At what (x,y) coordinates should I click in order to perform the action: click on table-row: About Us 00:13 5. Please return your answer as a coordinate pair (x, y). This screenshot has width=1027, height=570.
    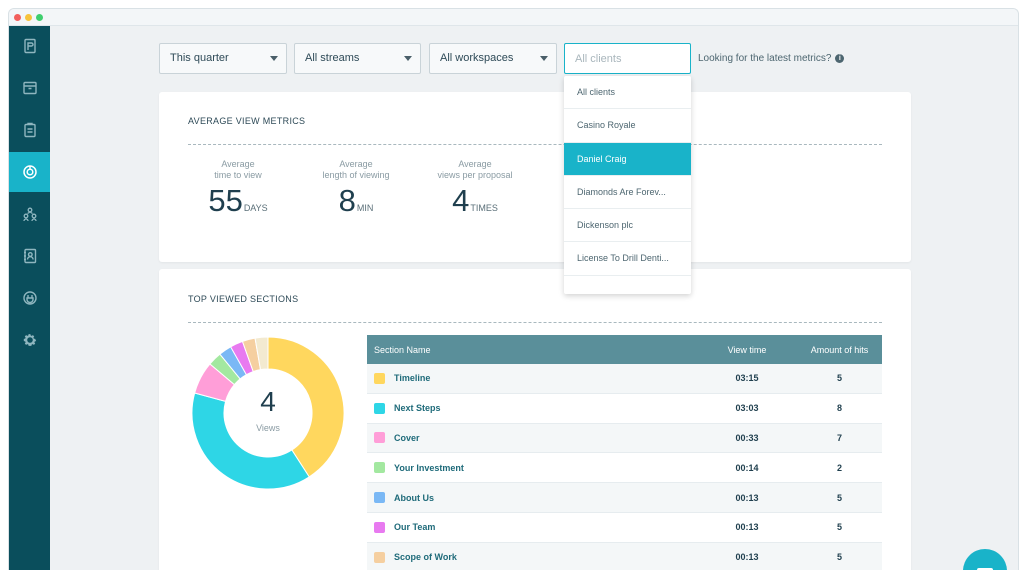
    Looking at the image, I should click on (624, 498).